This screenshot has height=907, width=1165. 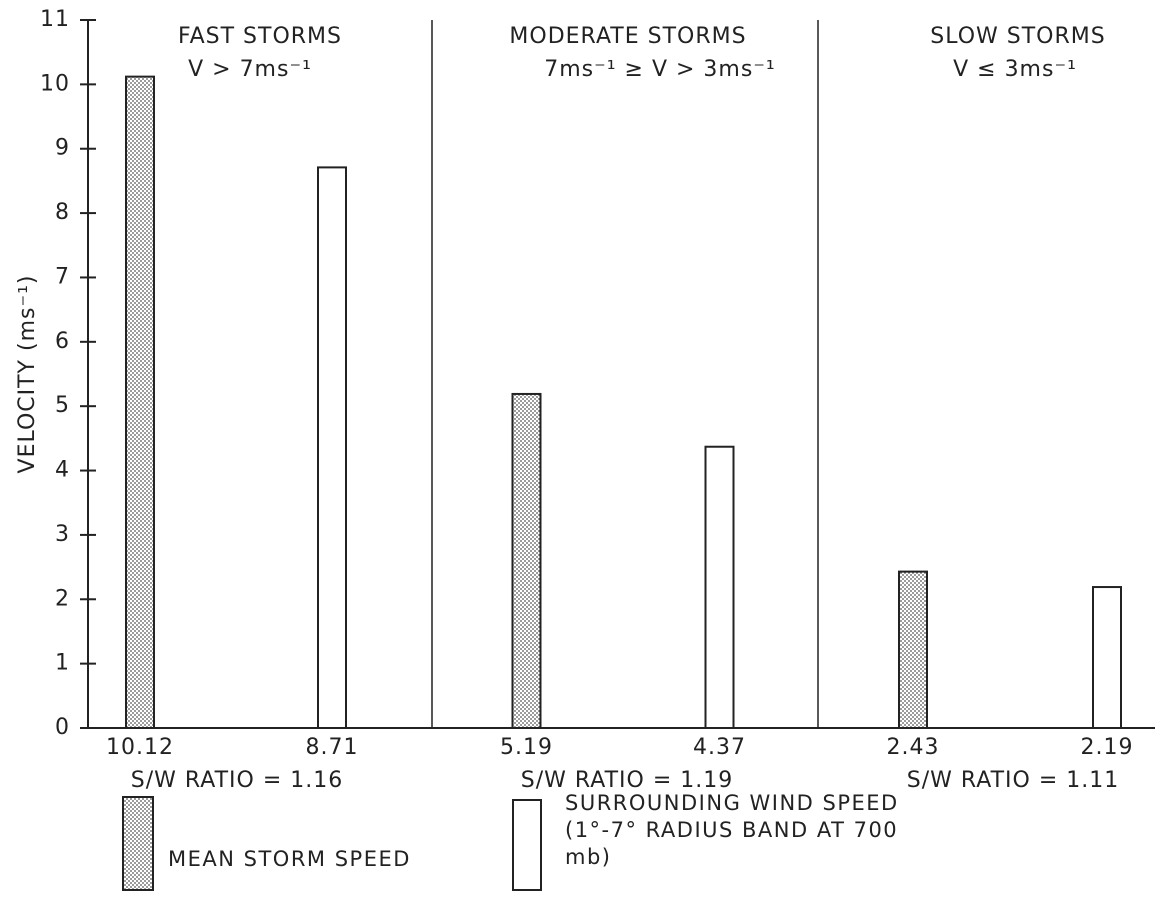 I want to click on y-tick-label: 0, so click(x=62, y=727).